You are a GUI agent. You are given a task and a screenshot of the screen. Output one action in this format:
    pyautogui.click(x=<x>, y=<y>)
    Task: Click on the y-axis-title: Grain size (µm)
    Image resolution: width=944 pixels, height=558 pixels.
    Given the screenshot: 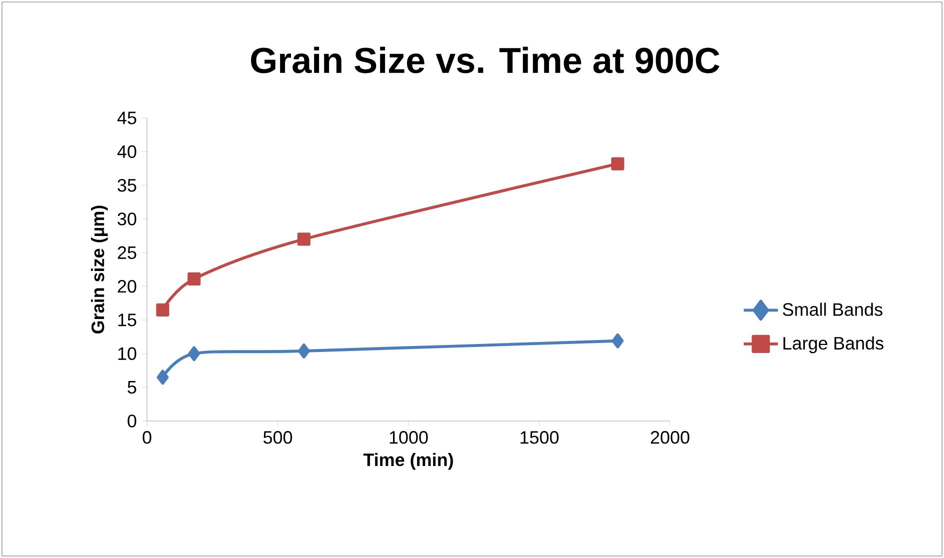 What is the action you would take?
    pyautogui.click(x=99, y=270)
    